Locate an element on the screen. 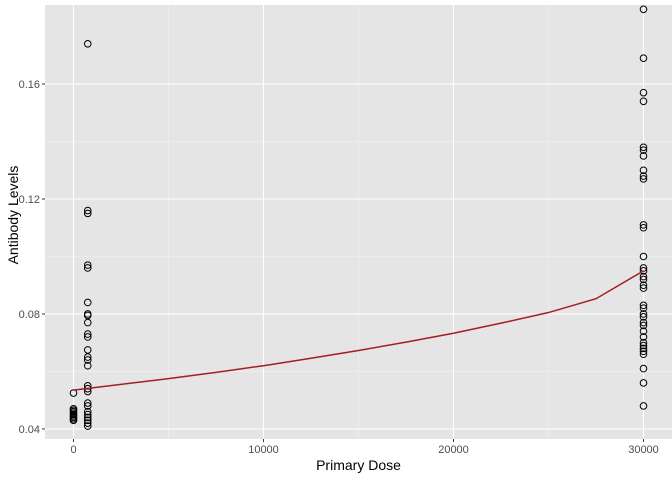  y-axis-title: Antibody Levels is located at coordinates (13, 215).